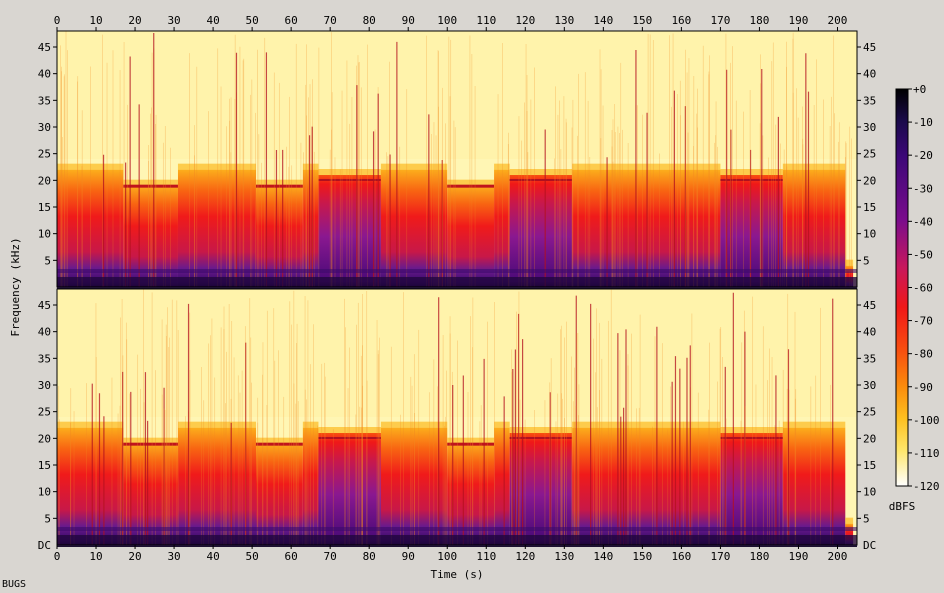 This screenshot has height=593, width=944. I want to click on colorbar-tick-label: -100, so click(926, 420).